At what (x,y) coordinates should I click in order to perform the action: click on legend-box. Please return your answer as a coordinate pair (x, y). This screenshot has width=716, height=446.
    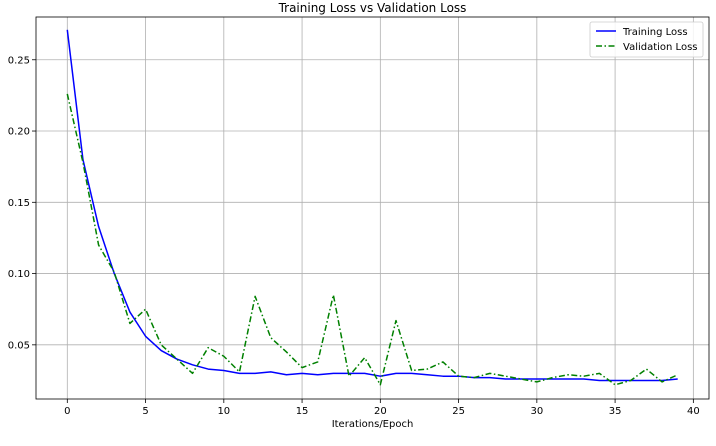
    Looking at the image, I should click on (646, 39).